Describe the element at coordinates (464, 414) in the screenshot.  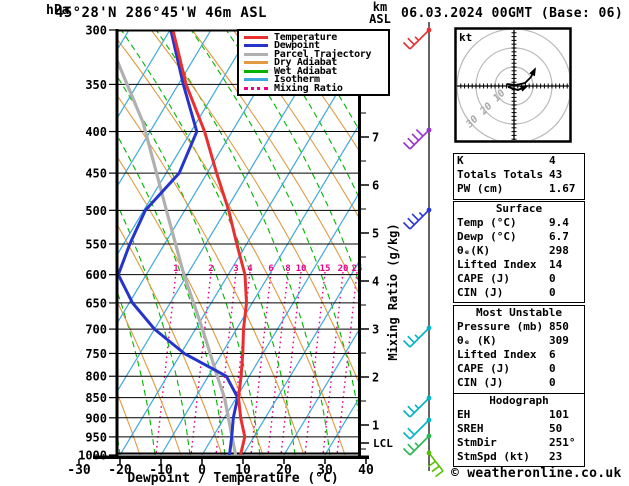
I see `table-row-label: EH` at that location.